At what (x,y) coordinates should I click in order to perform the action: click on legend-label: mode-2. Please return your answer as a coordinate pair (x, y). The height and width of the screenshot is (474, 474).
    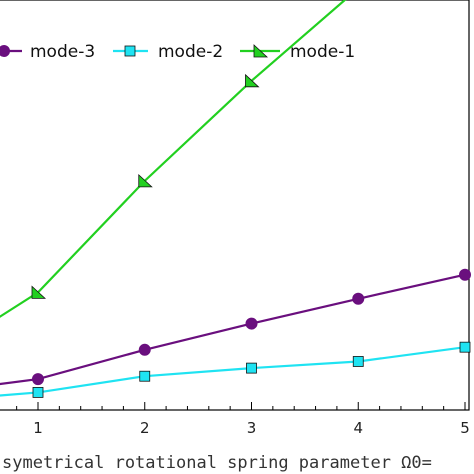
    Looking at the image, I should click on (190, 52).